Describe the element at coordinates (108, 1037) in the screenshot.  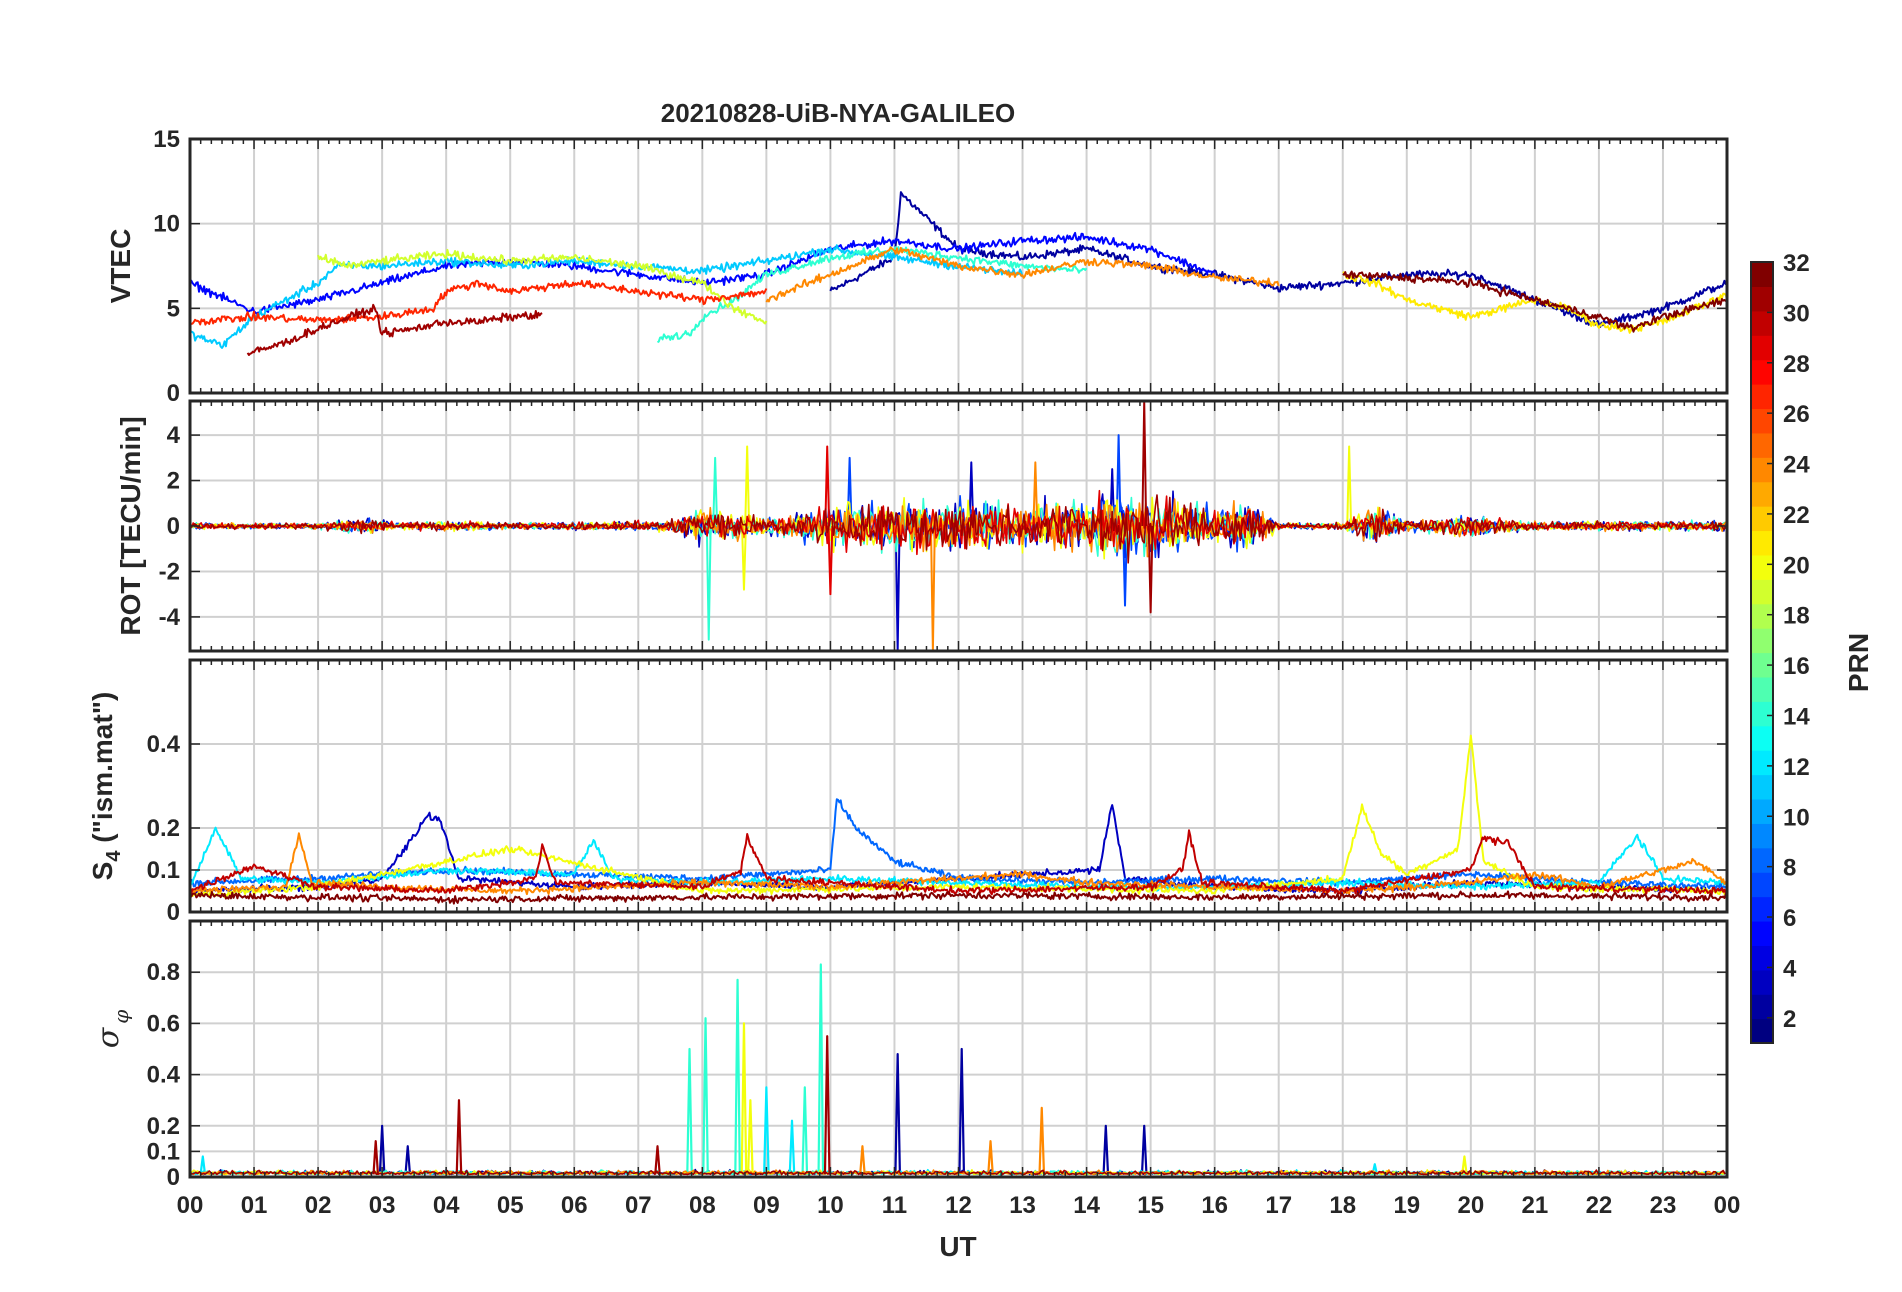
I see `y-axis-label-main: σ` at that location.